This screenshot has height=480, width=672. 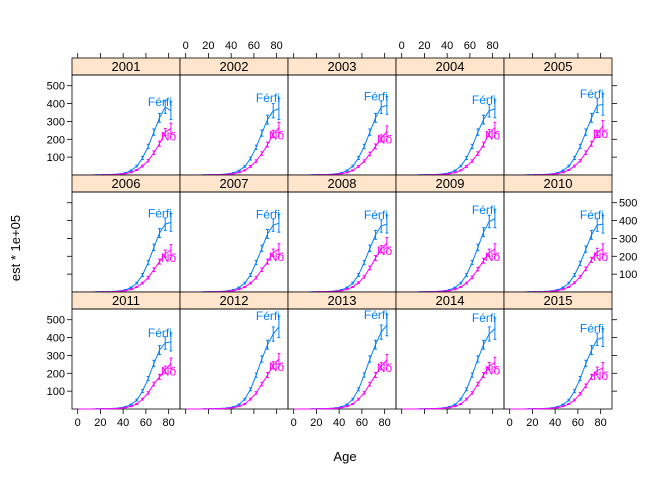 I want to click on panel-2010: 2010 Férfi Nő, so click(x=558, y=233).